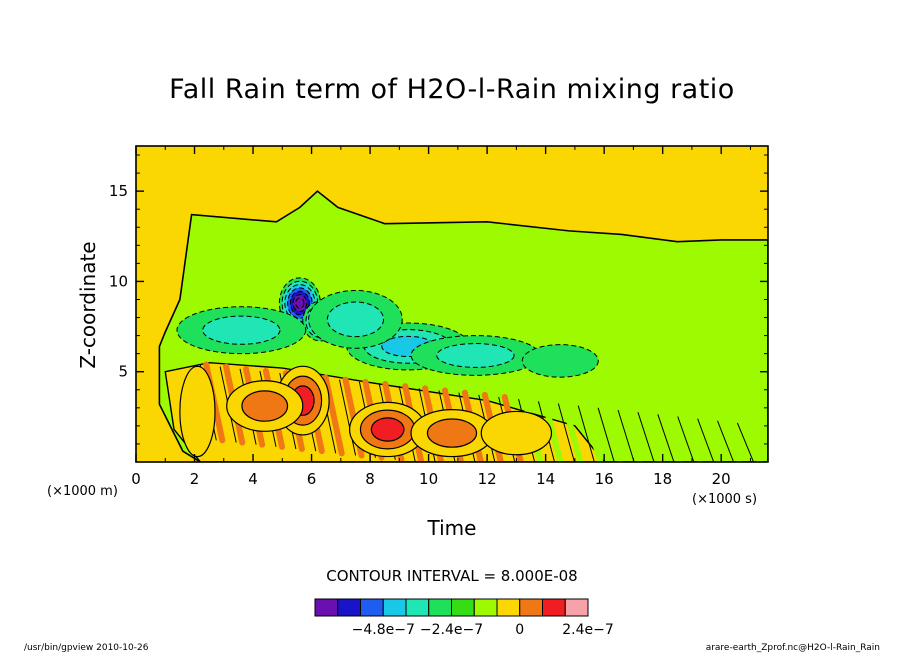 This screenshot has width=904, height=654. What do you see at coordinates (604, 479) in the screenshot?
I see `x-tick-label: 16` at bounding box center [604, 479].